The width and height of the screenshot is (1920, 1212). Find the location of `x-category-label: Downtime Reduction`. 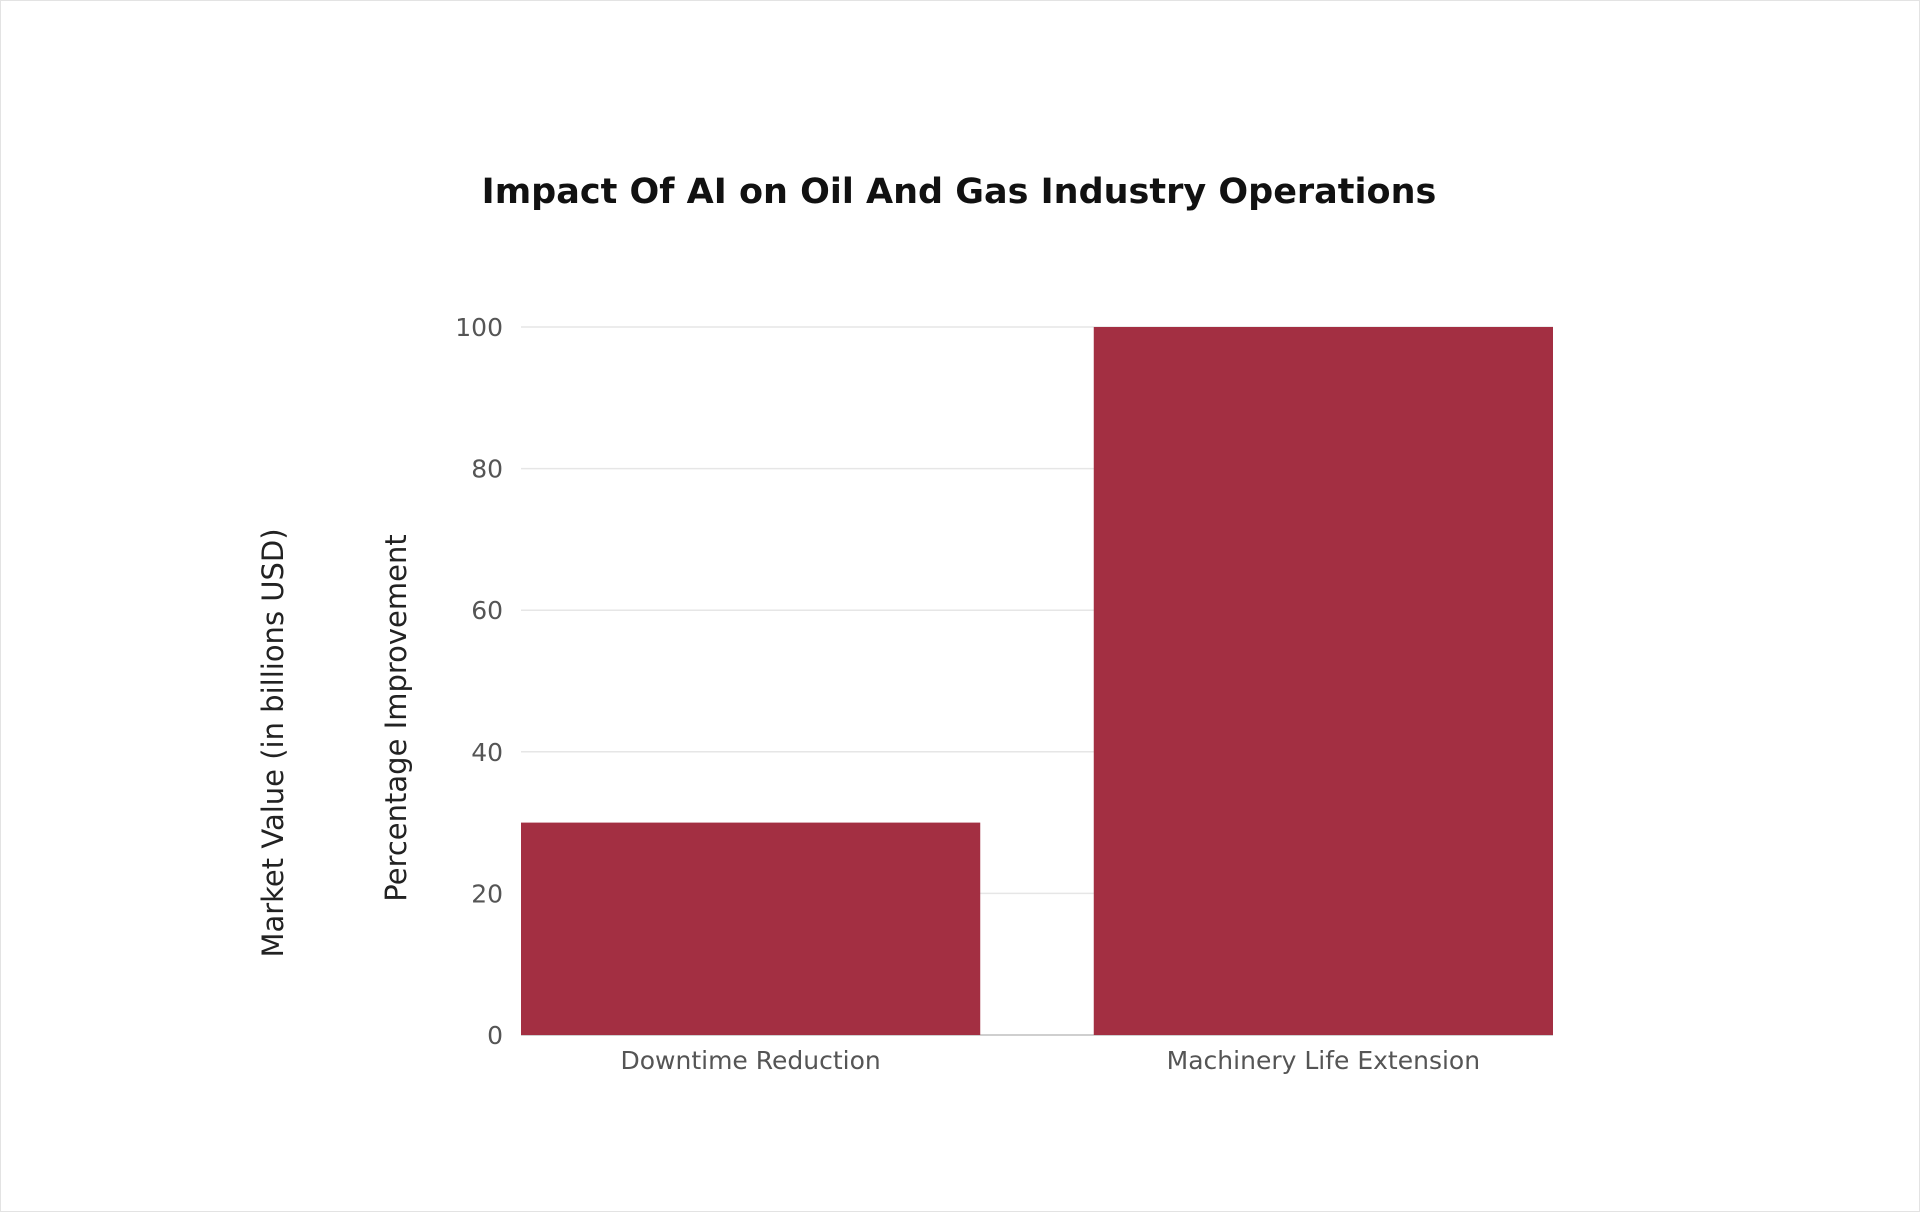

x-category-label: Downtime Reduction is located at coordinates (750, 1060).